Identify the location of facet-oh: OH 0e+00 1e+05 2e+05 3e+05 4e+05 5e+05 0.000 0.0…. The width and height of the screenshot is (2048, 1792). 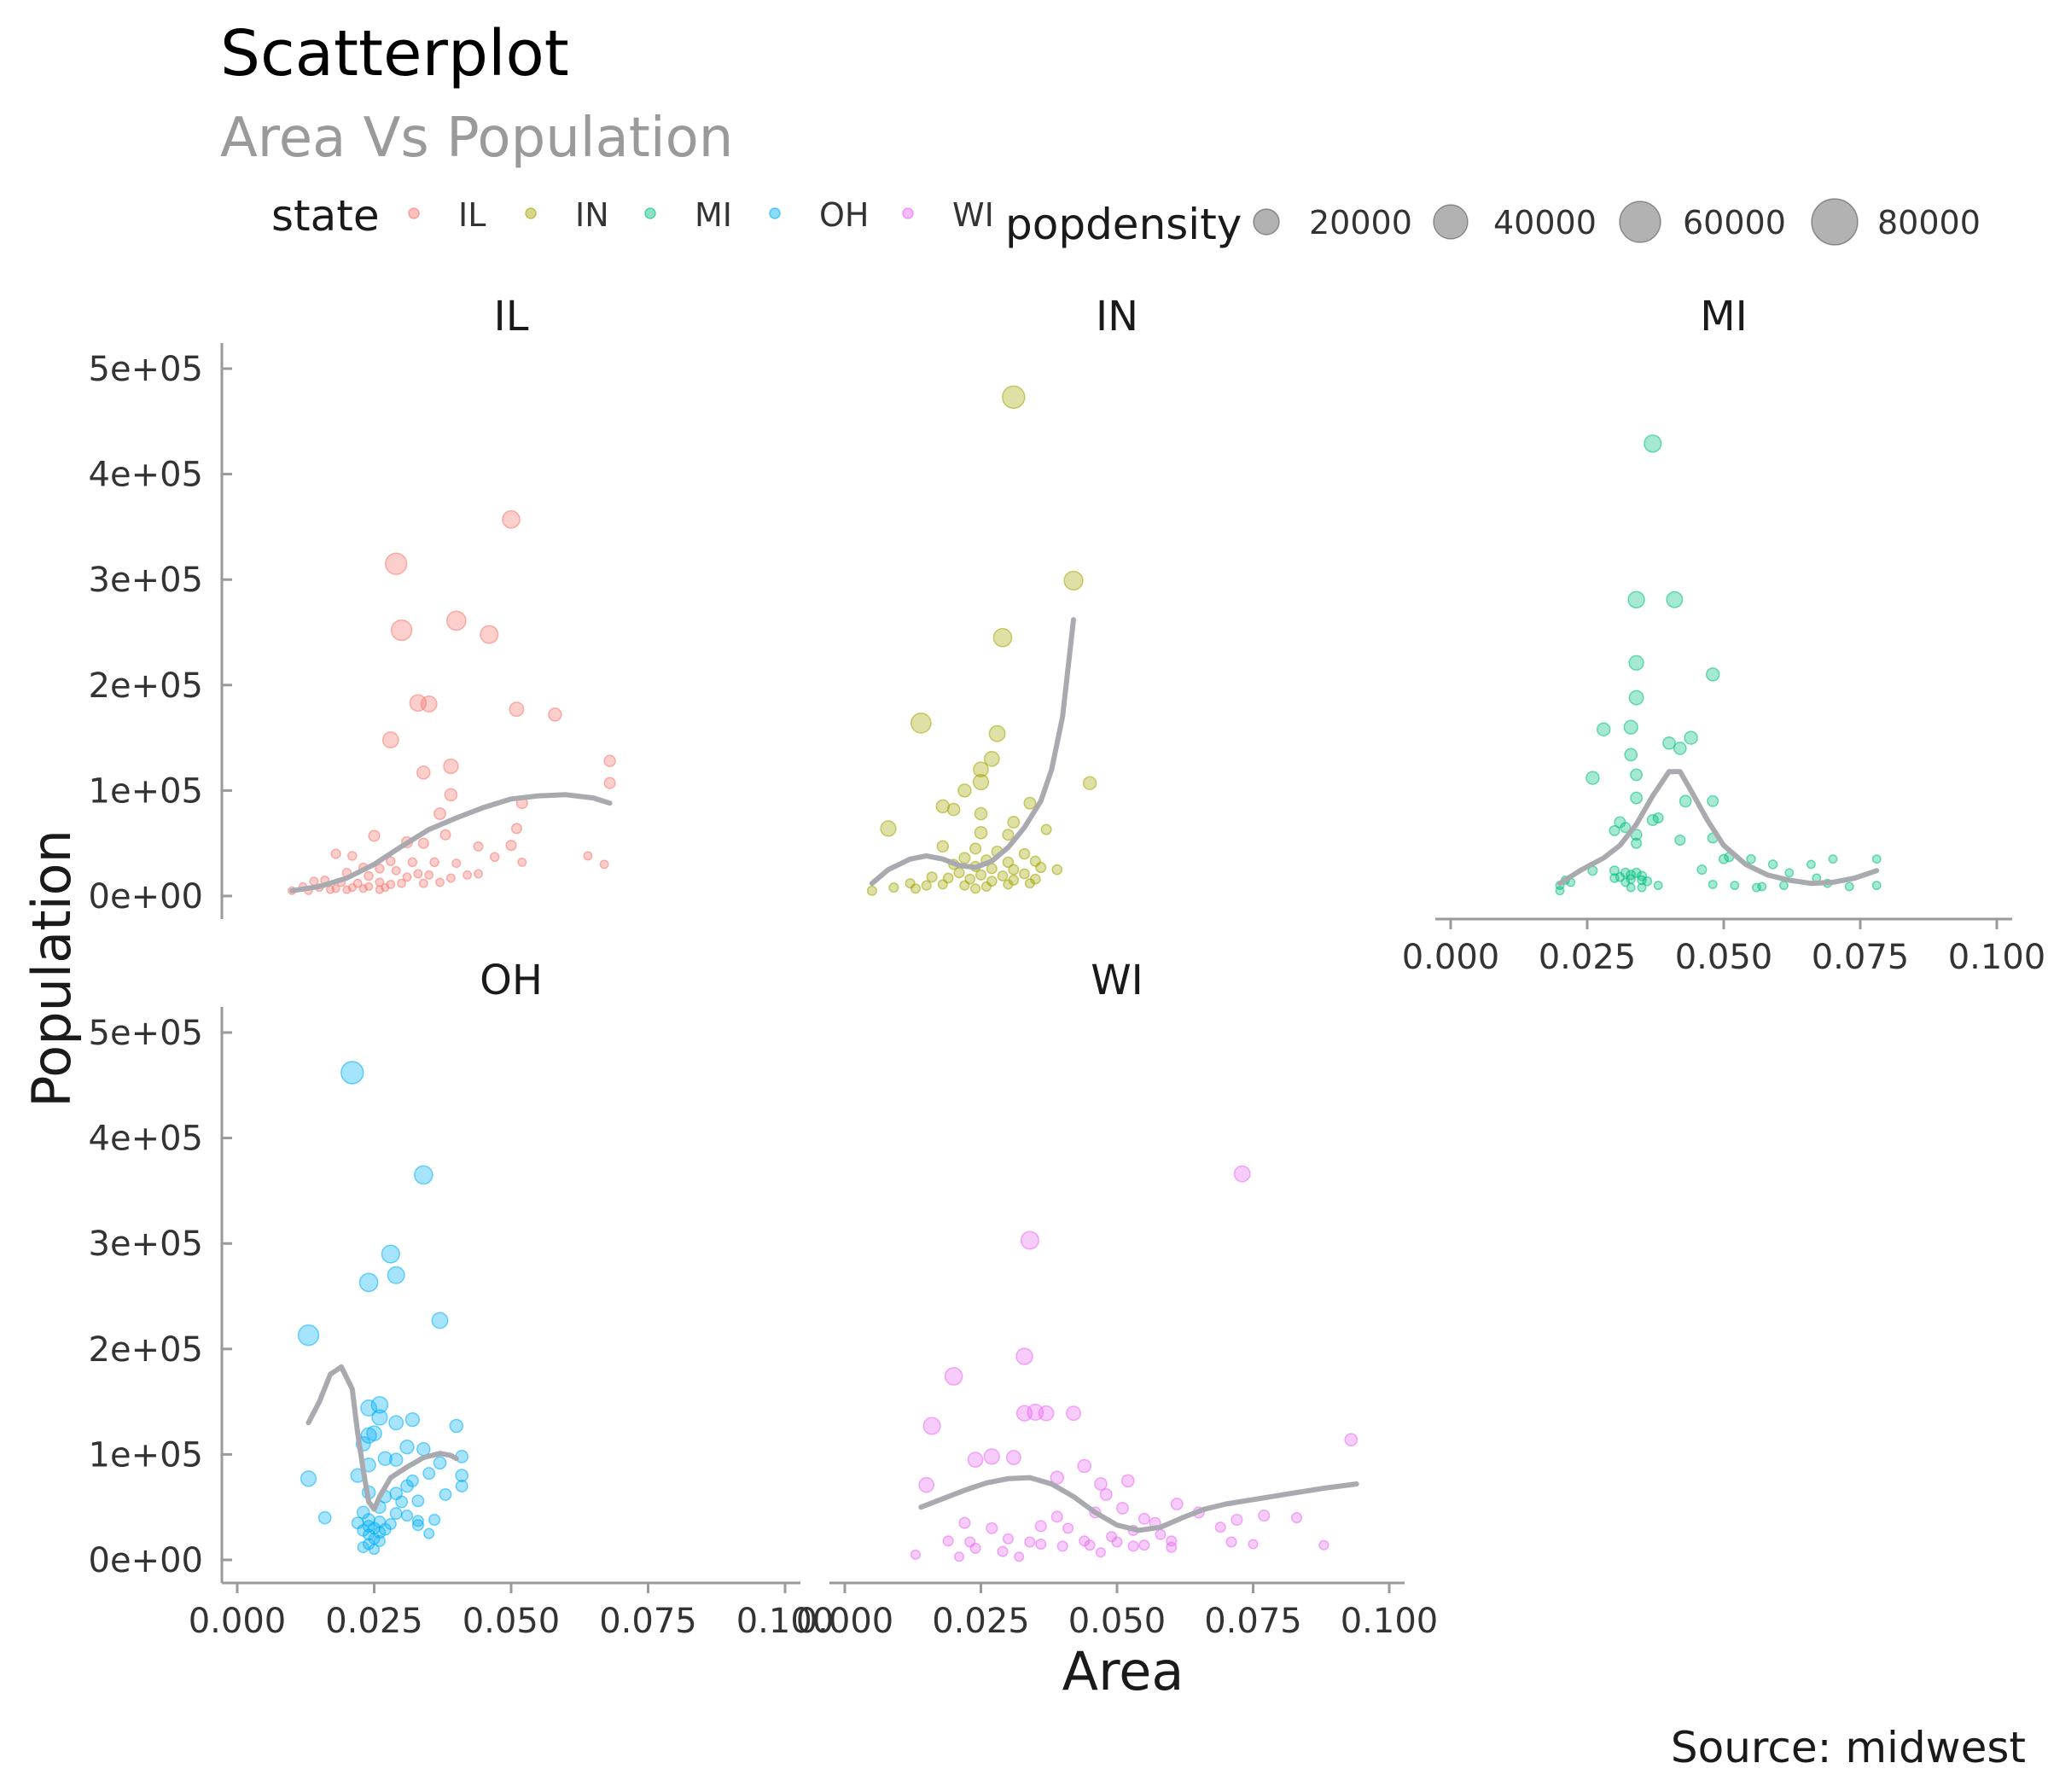
(462, 1299).